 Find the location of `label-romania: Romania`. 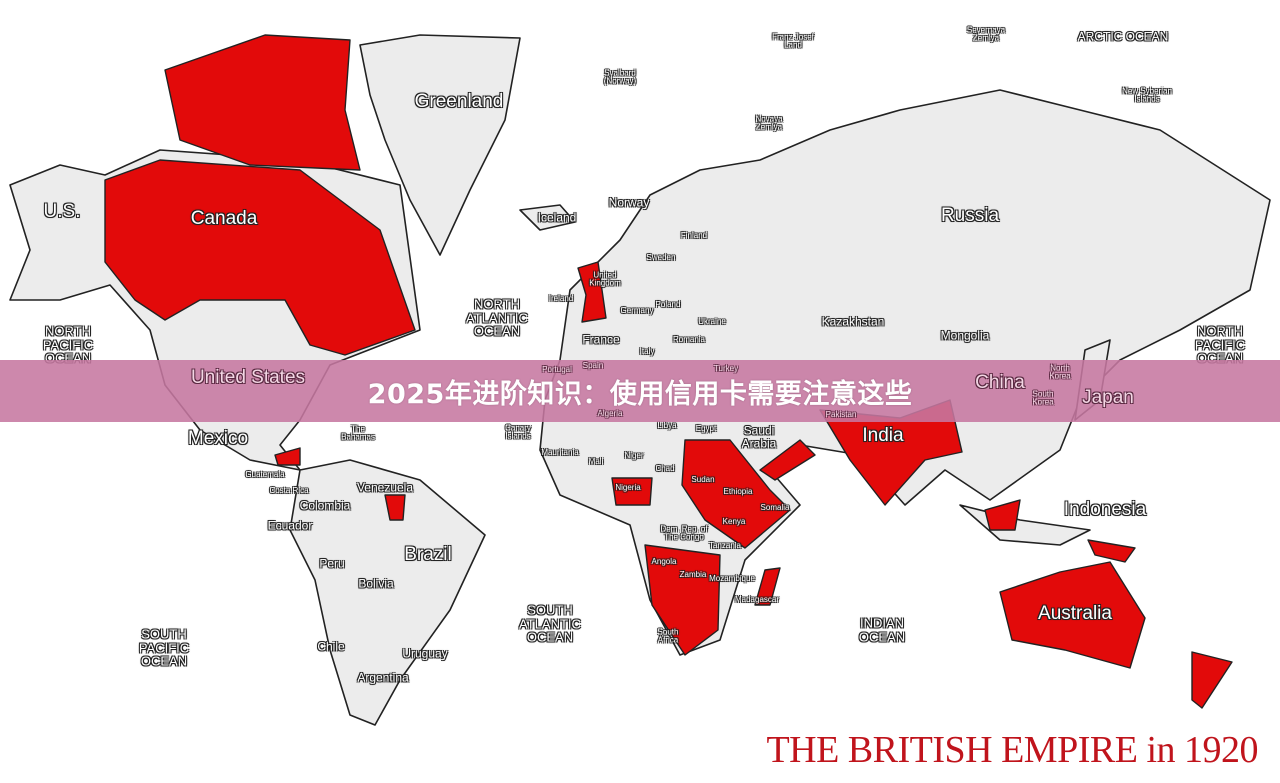

label-romania: Romania is located at coordinates (689, 339).